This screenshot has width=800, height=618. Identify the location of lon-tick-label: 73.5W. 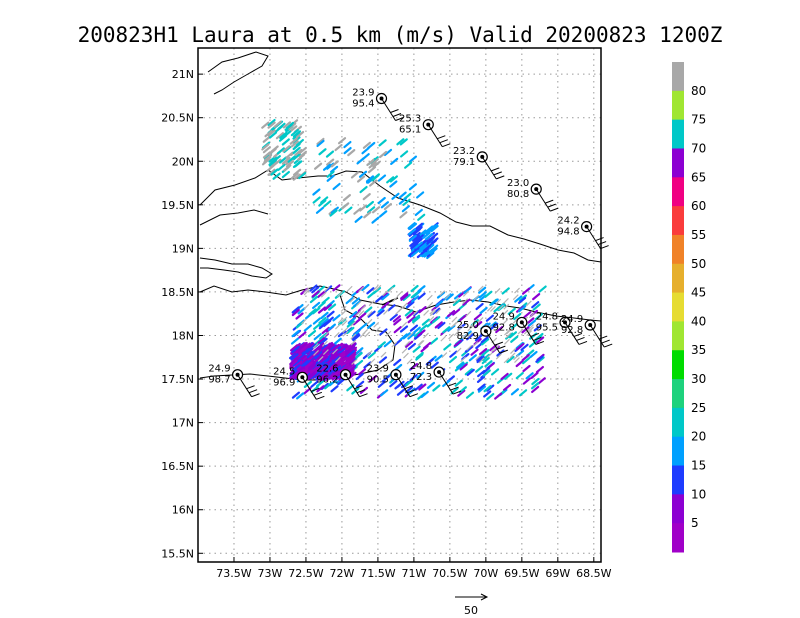
(233, 573).